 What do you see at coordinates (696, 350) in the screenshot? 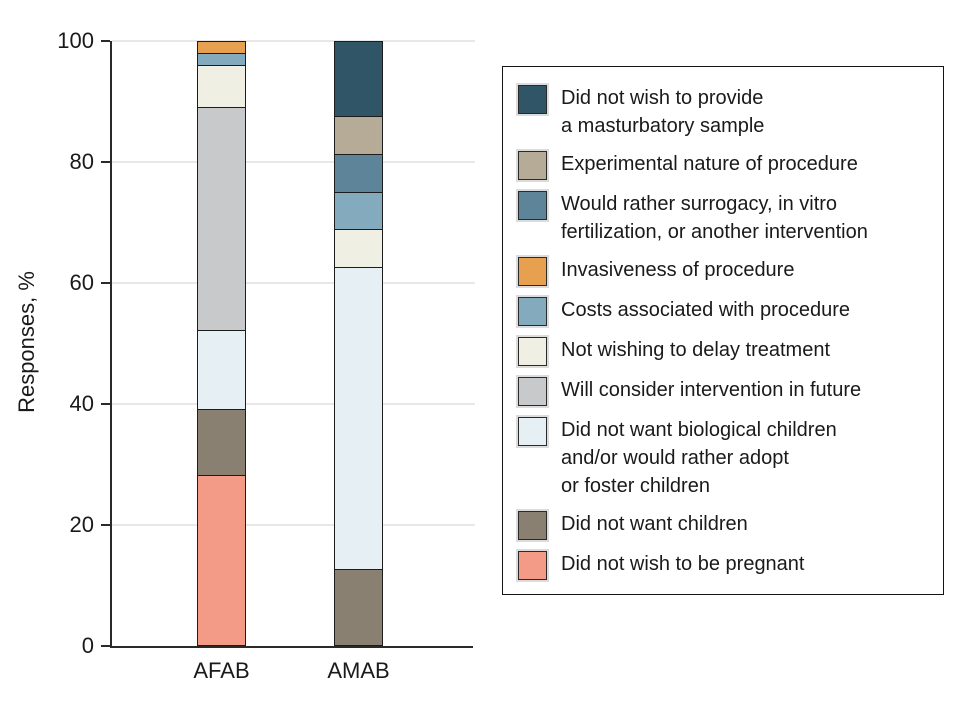
I see `legend-label: Not wishing to delay treatment` at bounding box center [696, 350].